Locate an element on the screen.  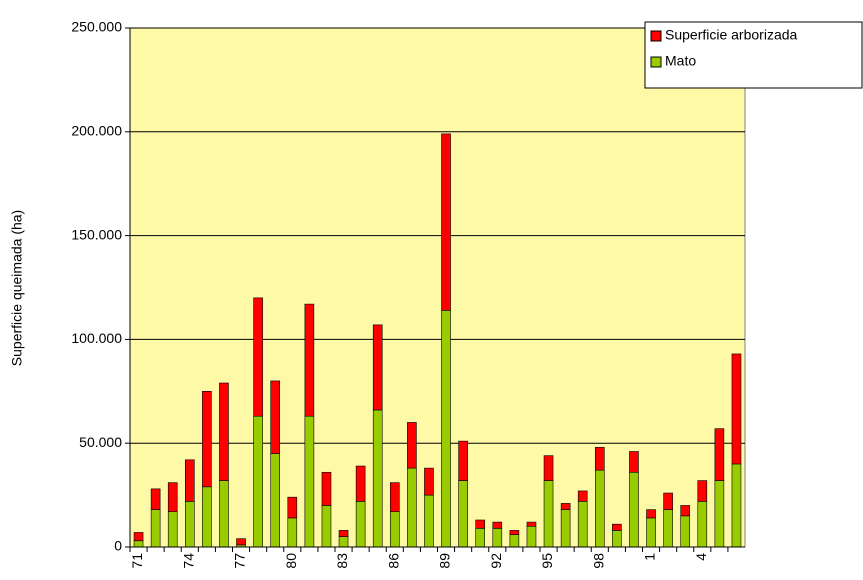
x-tick-label: 74 is located at coordinates (188, 561).